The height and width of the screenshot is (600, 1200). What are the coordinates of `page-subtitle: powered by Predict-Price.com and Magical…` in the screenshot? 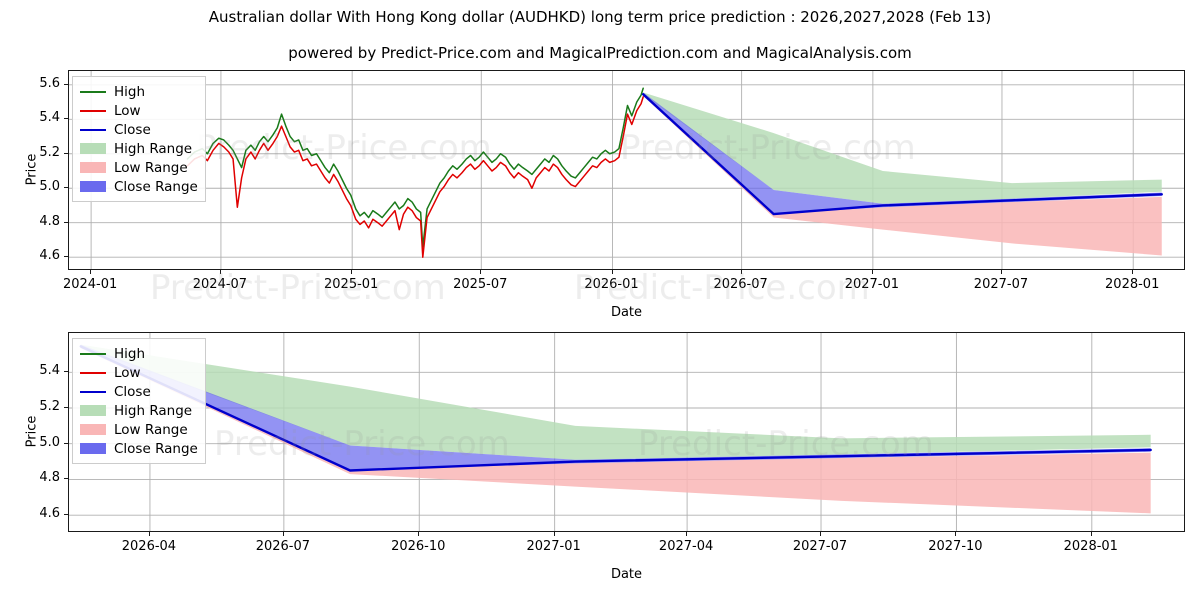 It's located at (600, 53).